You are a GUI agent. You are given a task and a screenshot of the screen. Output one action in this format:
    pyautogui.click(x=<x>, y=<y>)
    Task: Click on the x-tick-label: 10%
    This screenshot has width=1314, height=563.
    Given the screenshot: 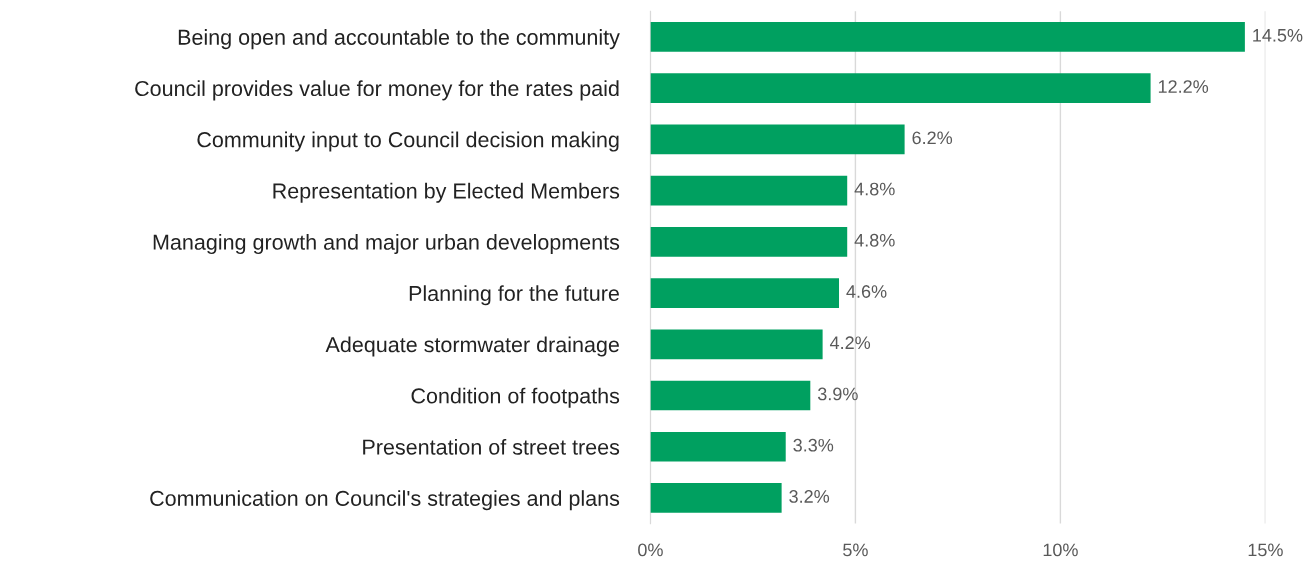 What is the action you would take?
    pyautogui.click(x=1060, y=550)
    